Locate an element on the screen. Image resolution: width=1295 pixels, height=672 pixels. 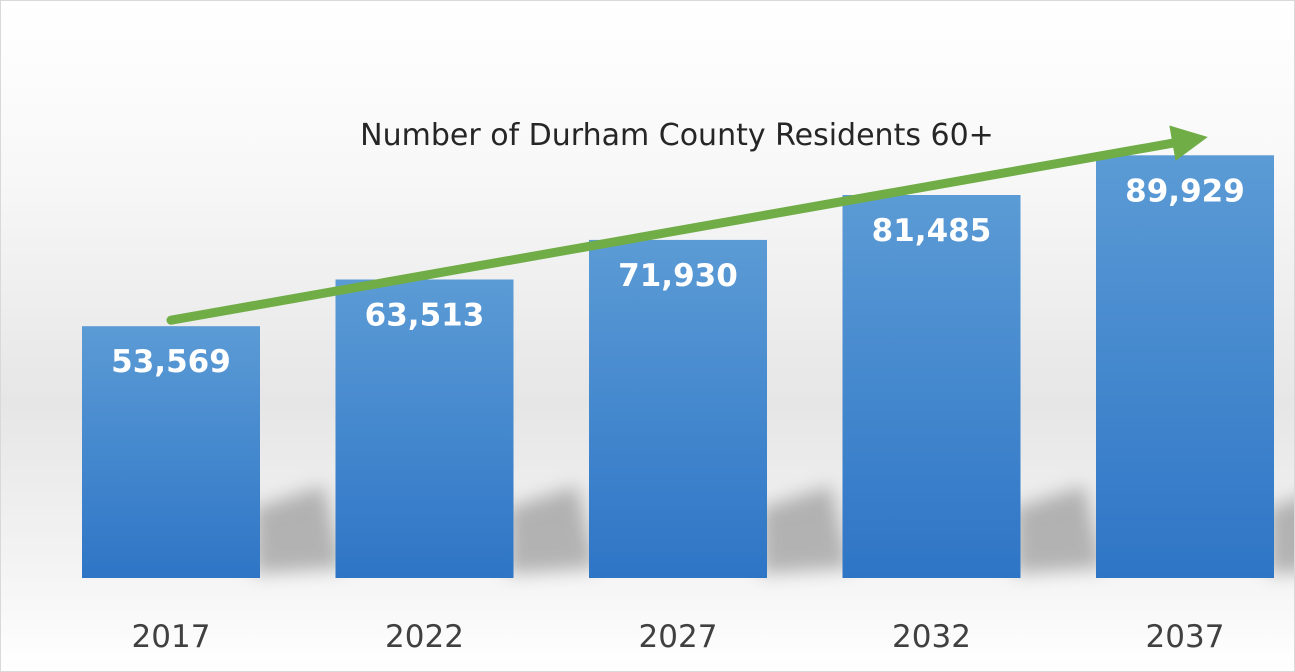
bar-2017 is located at coordinates (171, 452).